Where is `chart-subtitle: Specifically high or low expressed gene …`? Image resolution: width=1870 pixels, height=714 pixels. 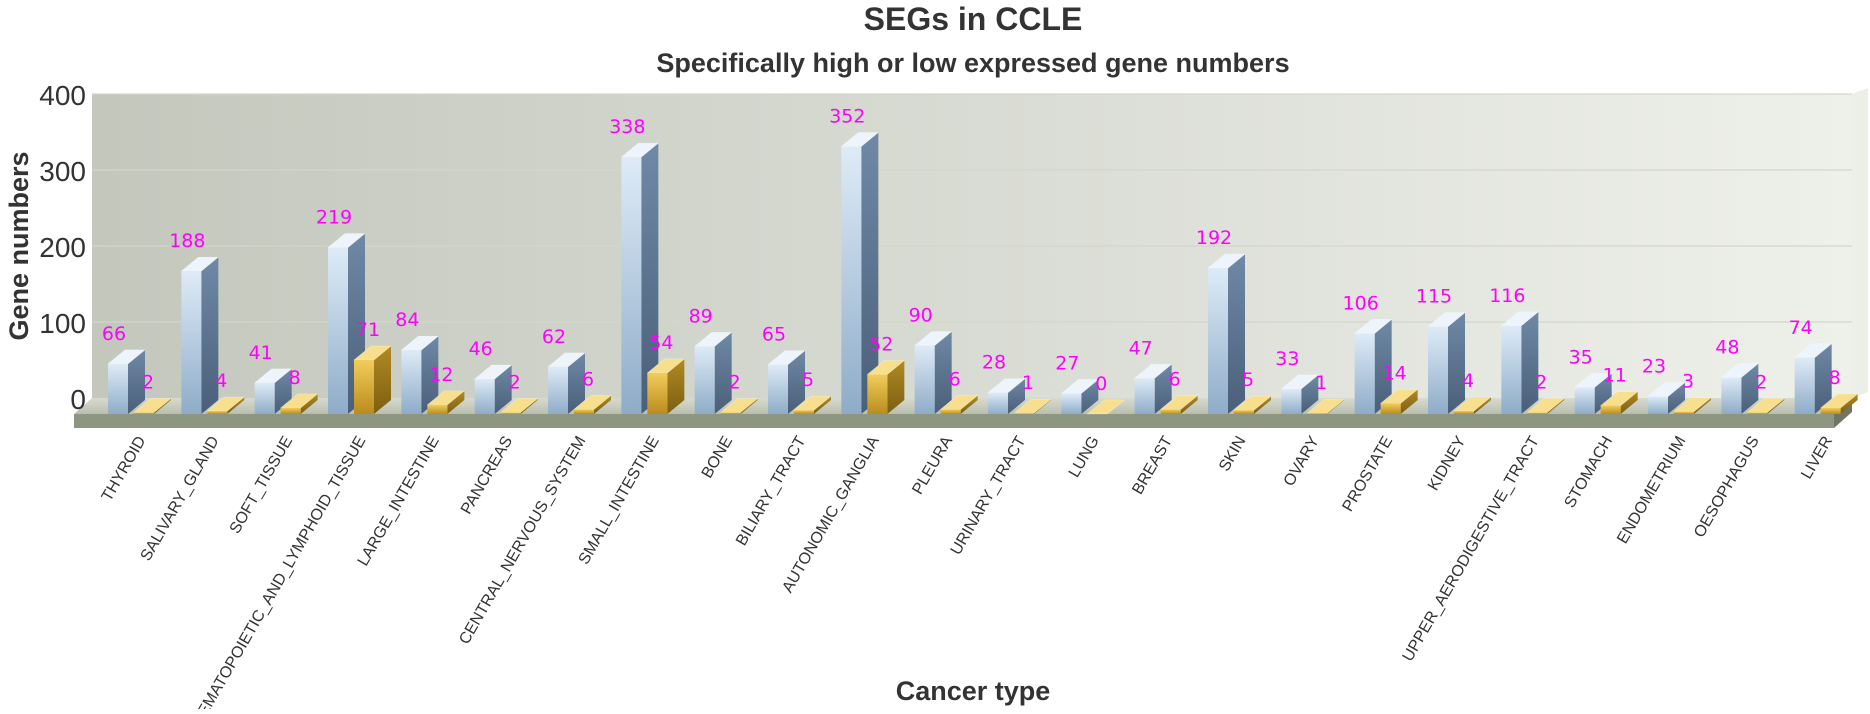
chart-subtitle: Specifically high or low expressed gene … is located at coordinates (972, 63).